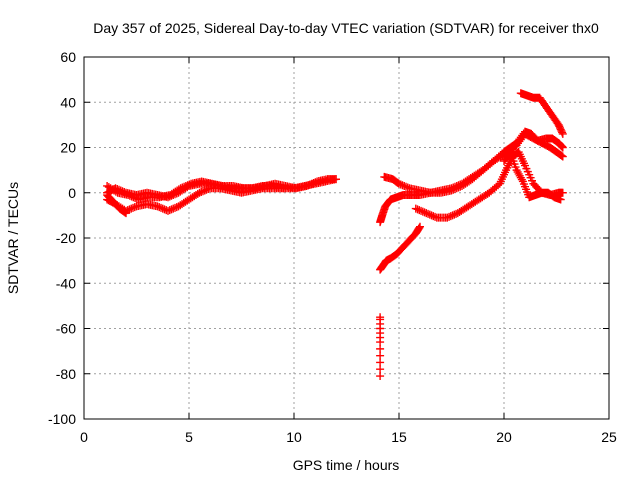 This screenshot has height=480, width=640. I want to click on series-track-d, so click(116, 204).